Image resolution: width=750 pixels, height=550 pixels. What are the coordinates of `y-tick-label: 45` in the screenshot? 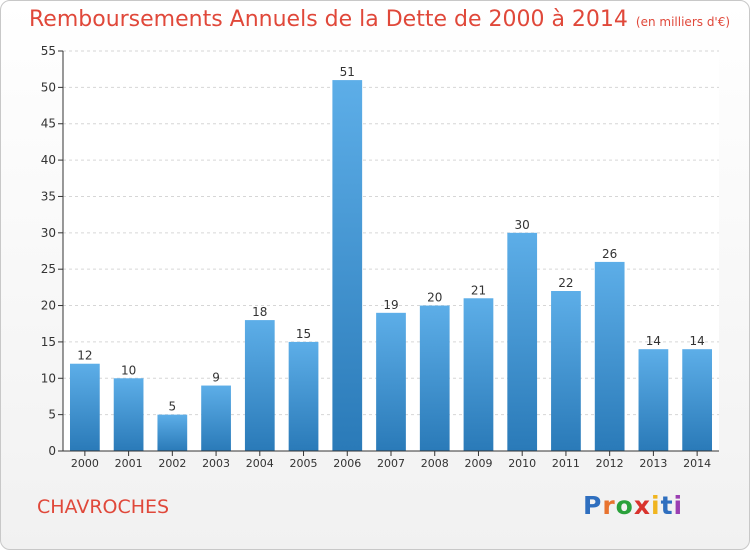 It's located at (48, 124).